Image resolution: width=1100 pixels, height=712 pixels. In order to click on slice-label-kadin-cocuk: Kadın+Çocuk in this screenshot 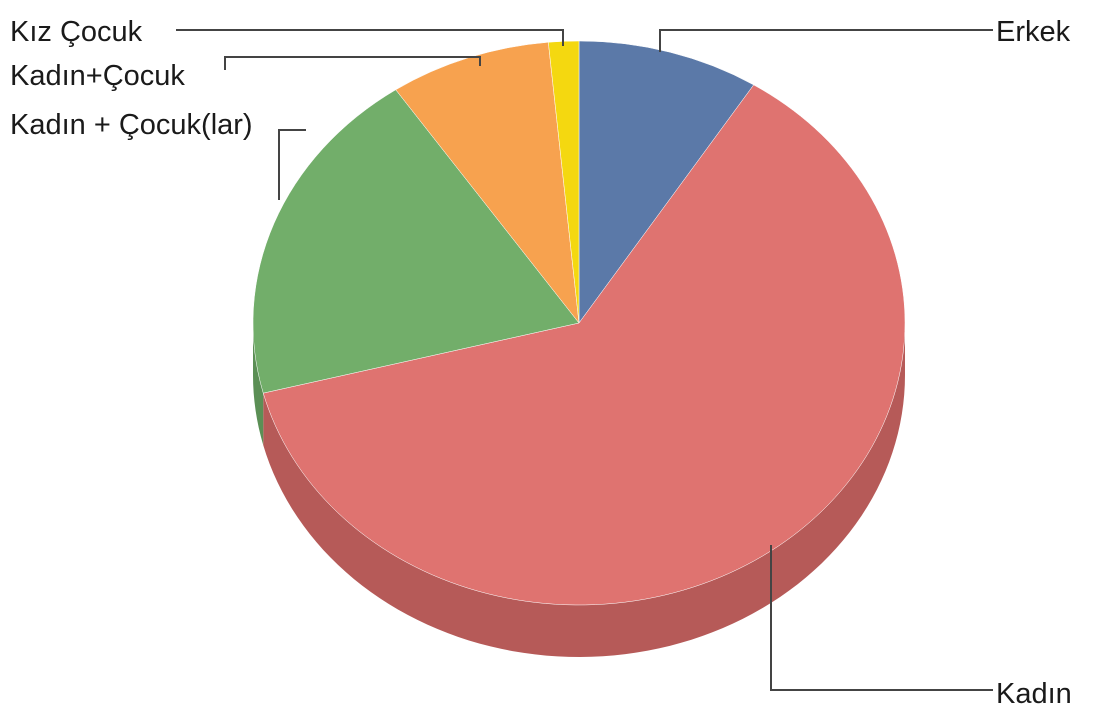, I will do `click(97, 76)`.